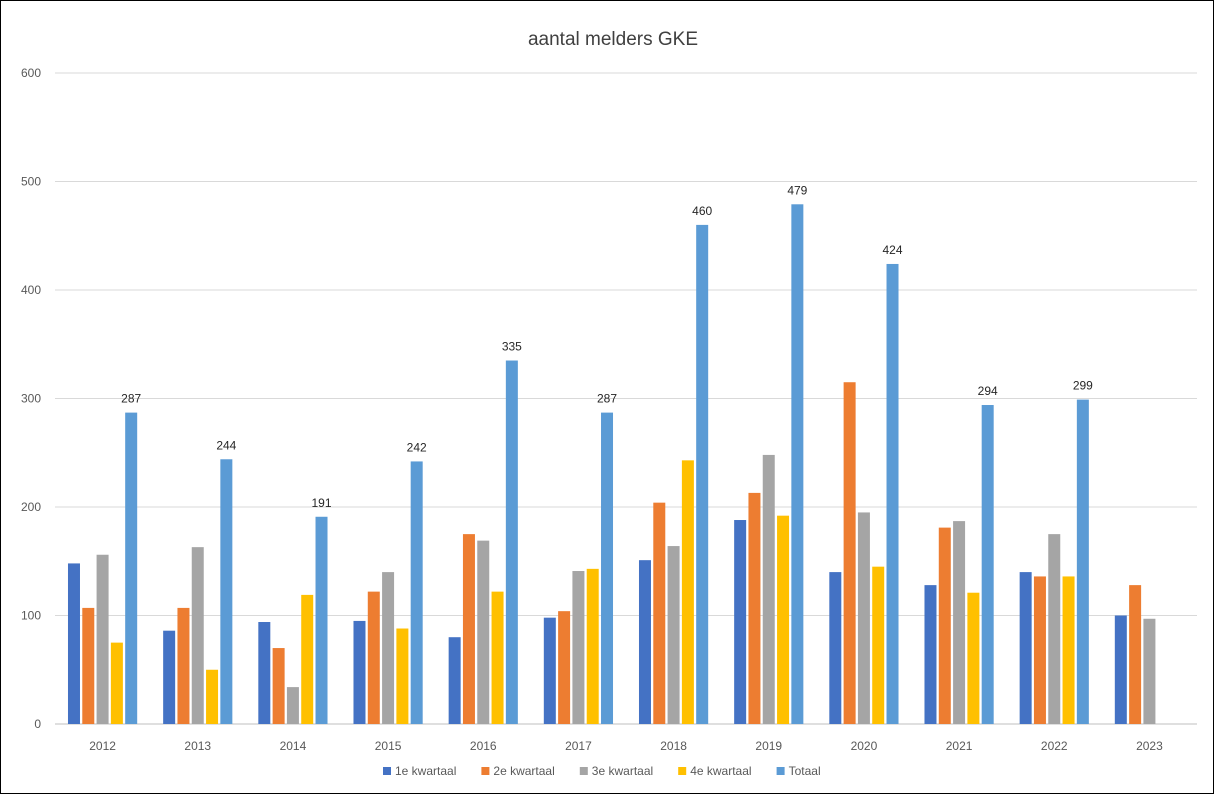 Image resolution: width=1214 pixels, height=794 pixels. What do you see at coordinates (720, 771) in the screenshot?
I see `legend-label: 4e kwartaal` at bounding box center [720, 771].